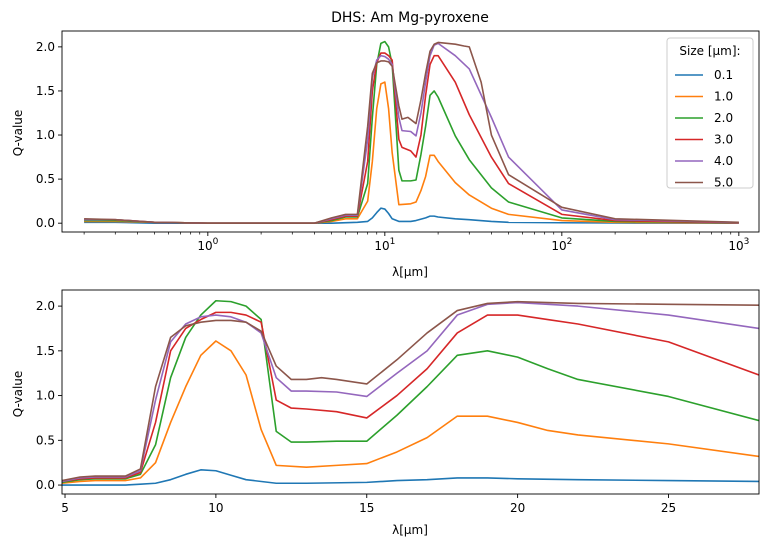 This screenshot has width=768, height=553. Describe the element at coordinates (738, 245) in the screenshot. I see `top-x-tick-label: 10³` at that location.